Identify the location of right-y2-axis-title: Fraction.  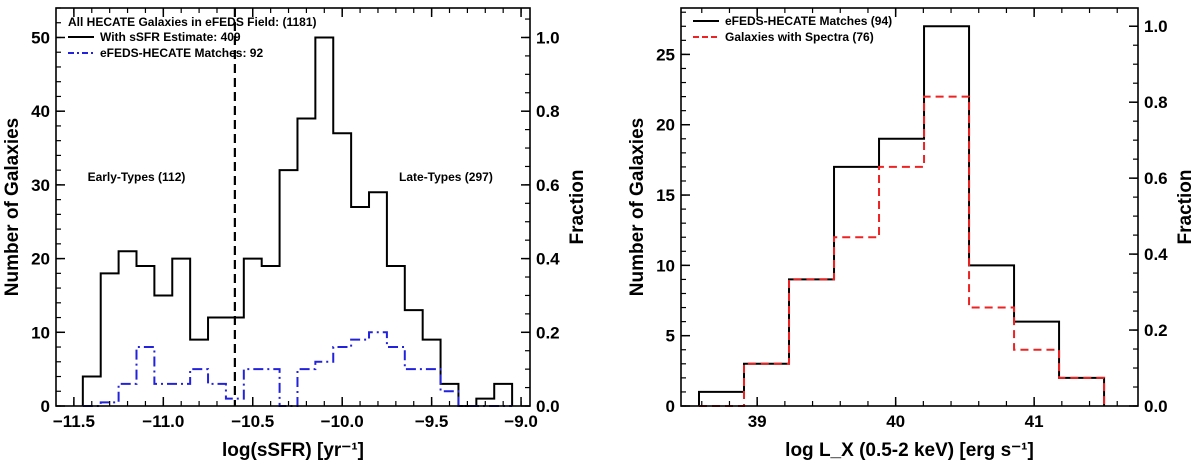
(1185, 207).